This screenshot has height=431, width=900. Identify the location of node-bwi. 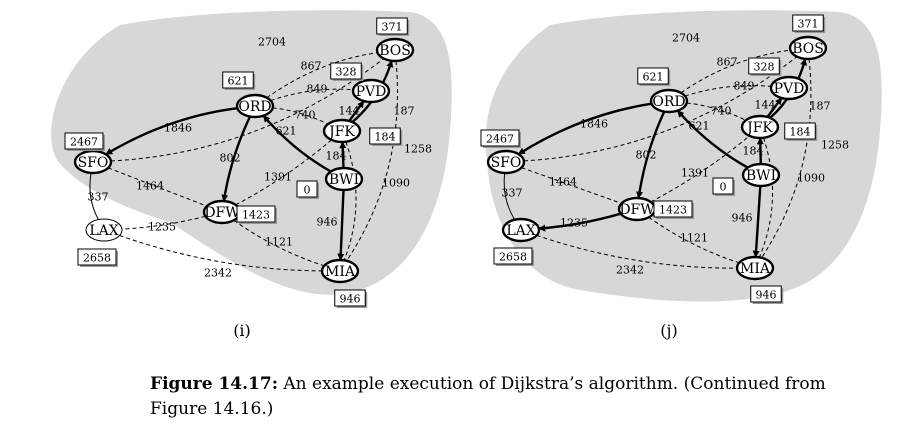
(344, 179).